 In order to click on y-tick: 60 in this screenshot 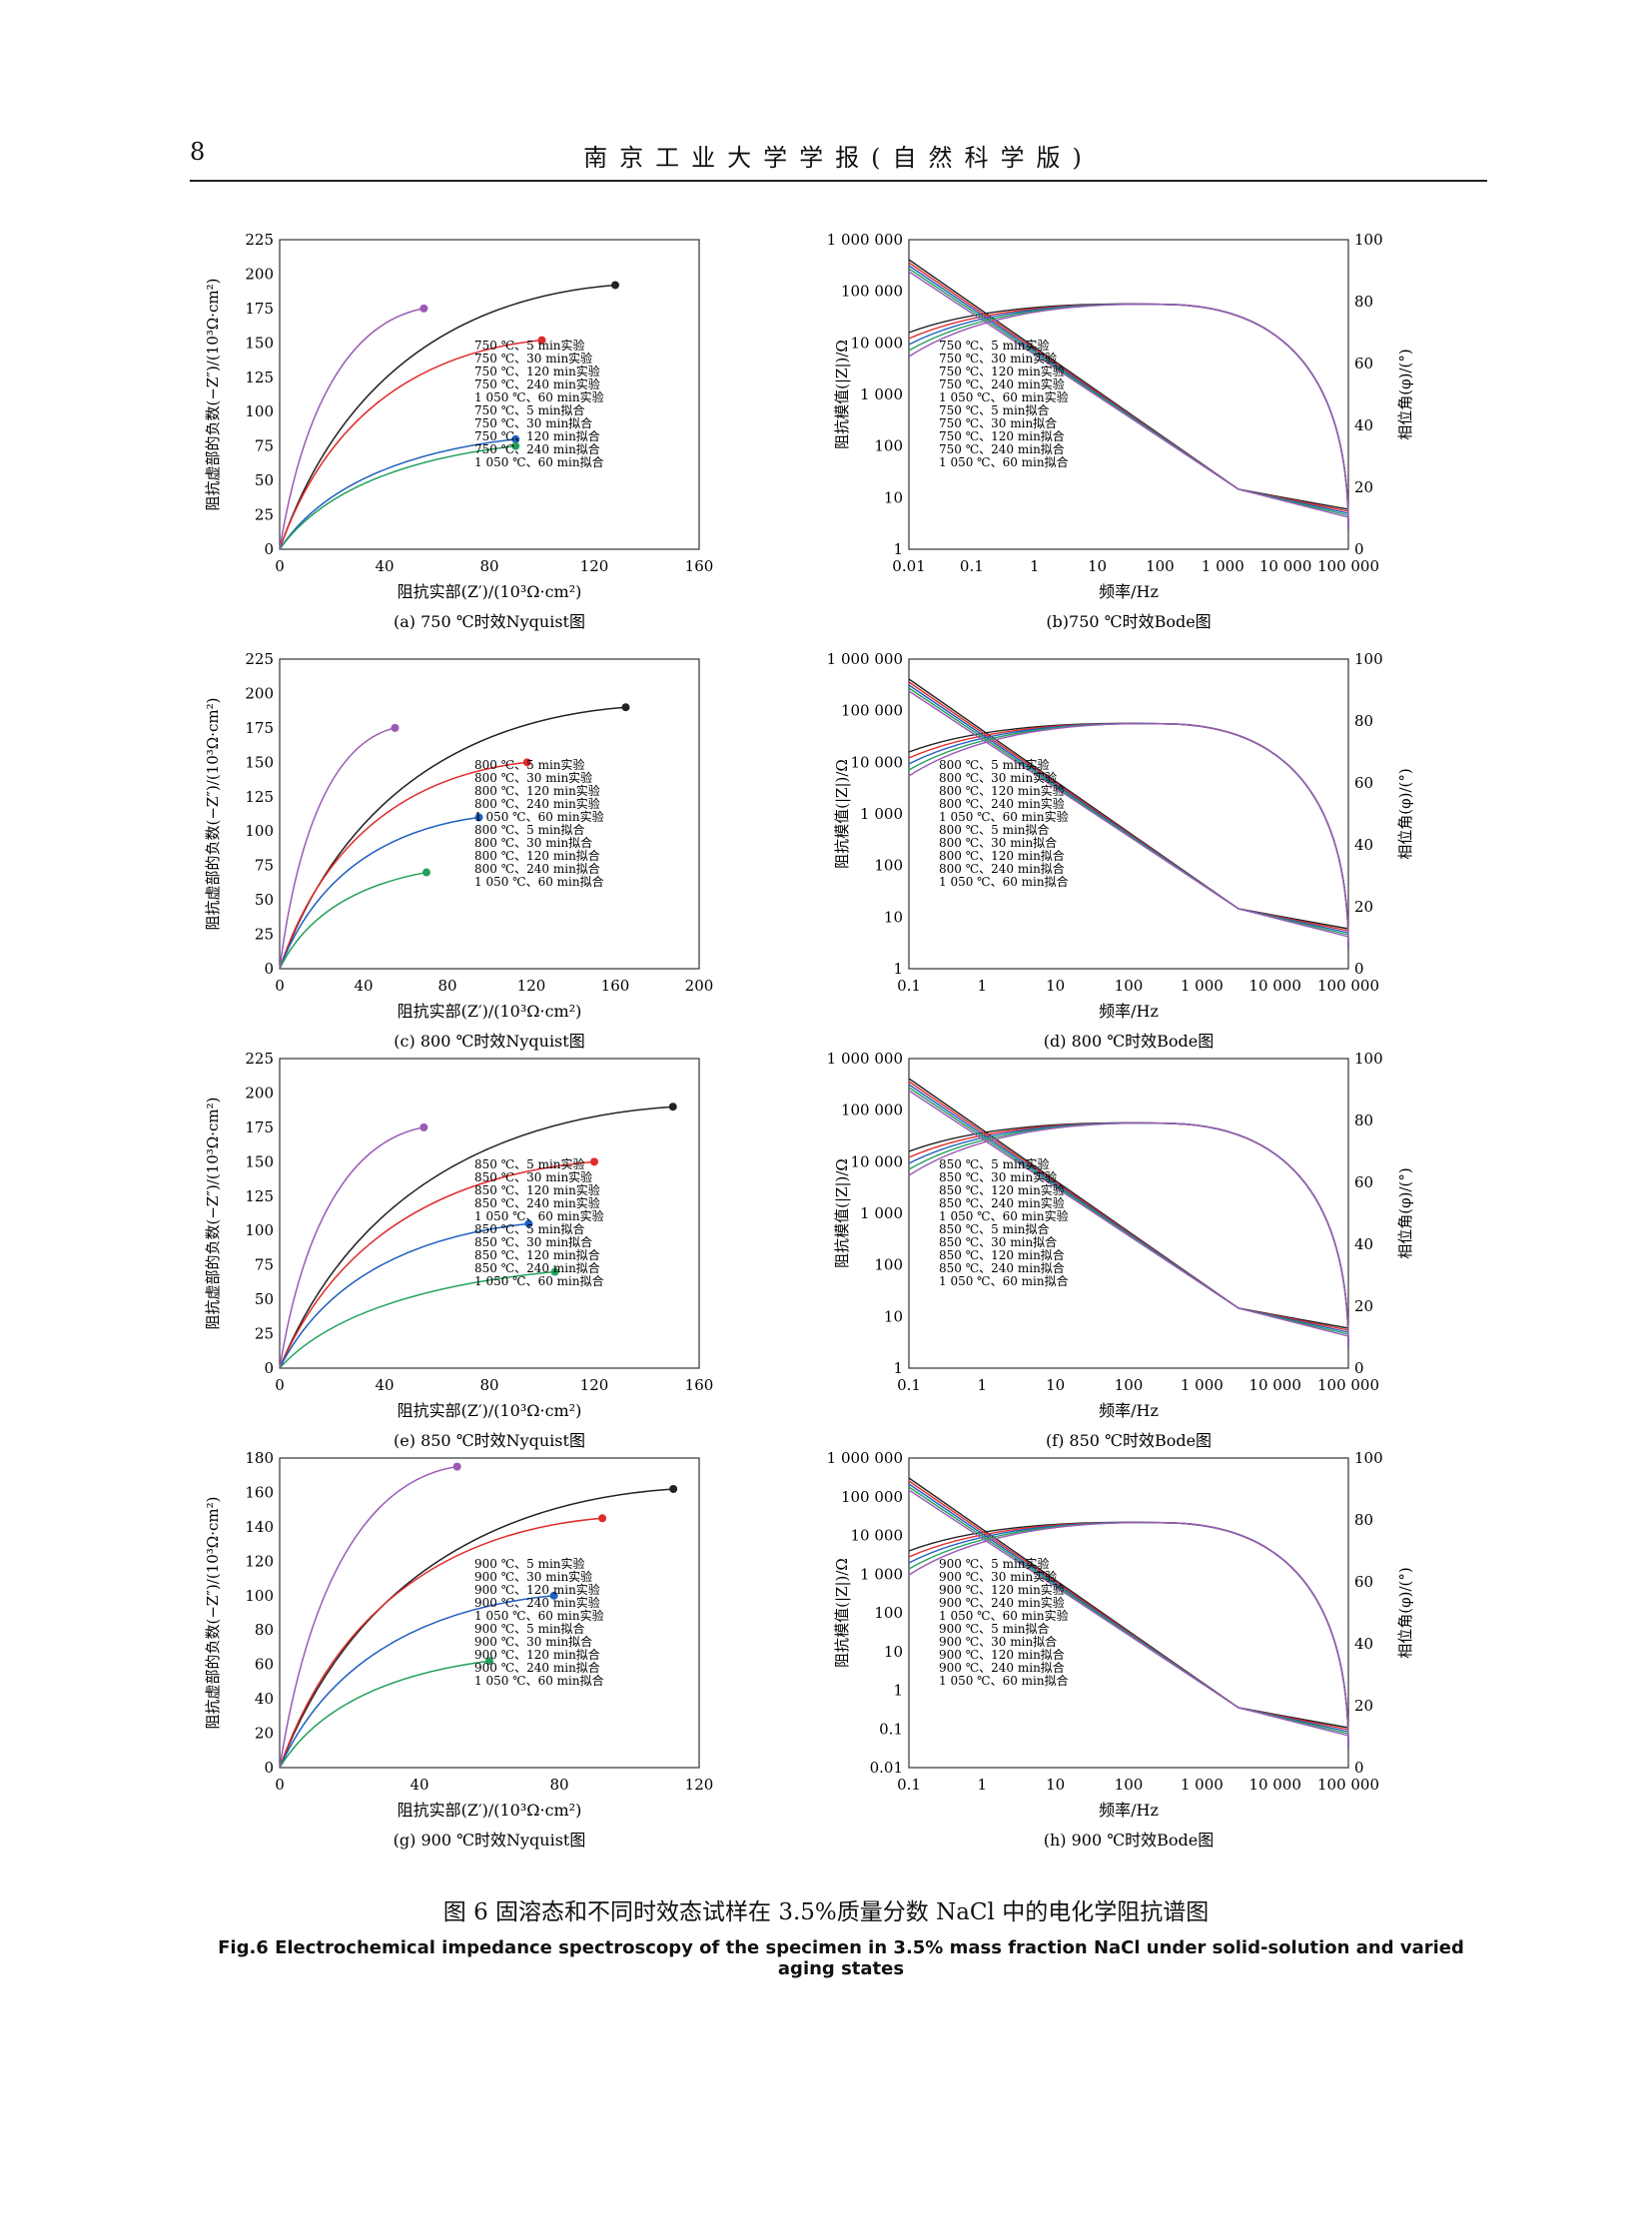, I will do `click(264, 1665)`.